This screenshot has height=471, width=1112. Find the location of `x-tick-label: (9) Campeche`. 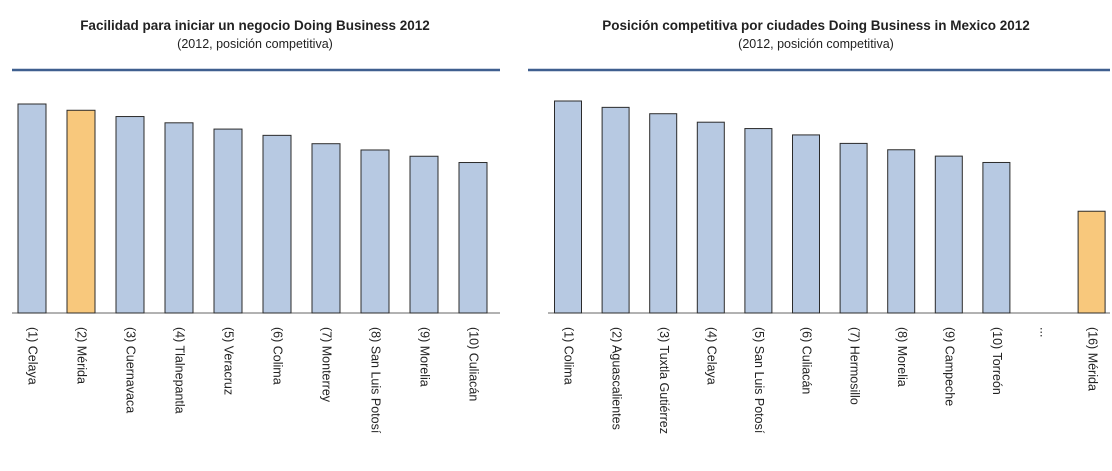

x-tick-label: (9) Campeche is located at coordinates (950, 366).